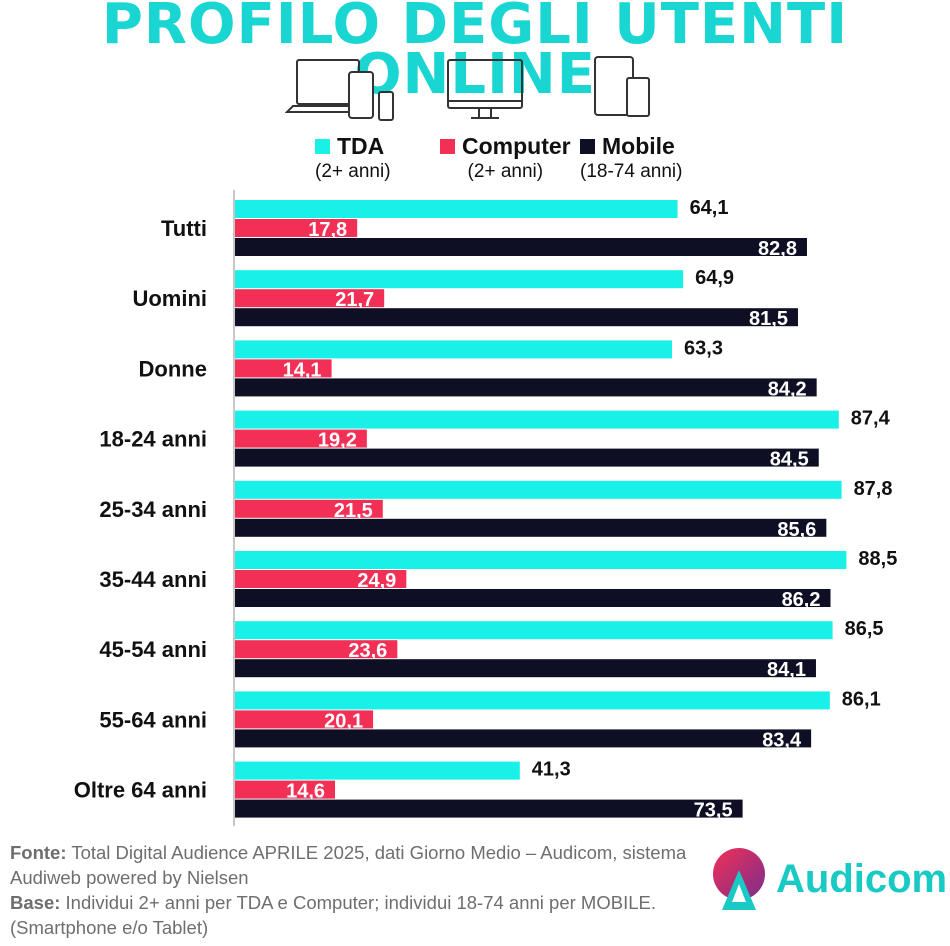  What do you see at coordinates (789, 460) in the screenshot?
I see `data-label: 84,5` at bounding box center [789, 460].